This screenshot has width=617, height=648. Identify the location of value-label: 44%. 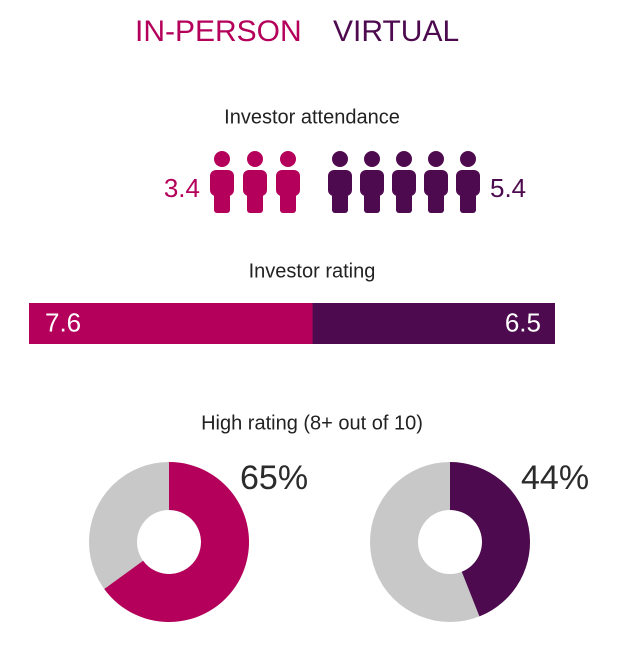
(555, 478).